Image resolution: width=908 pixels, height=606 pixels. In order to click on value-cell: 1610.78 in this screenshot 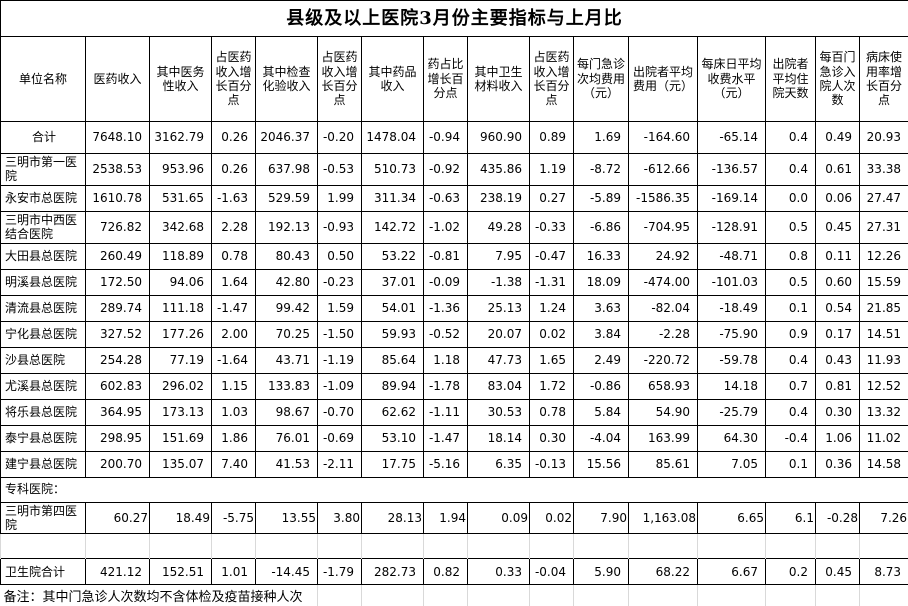, I will do `click(117, 198)`.